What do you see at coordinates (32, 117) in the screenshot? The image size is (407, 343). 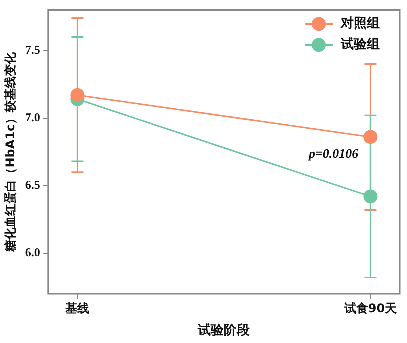 I see `y-tick-label: 7.0` at bounding box center [32, 117].